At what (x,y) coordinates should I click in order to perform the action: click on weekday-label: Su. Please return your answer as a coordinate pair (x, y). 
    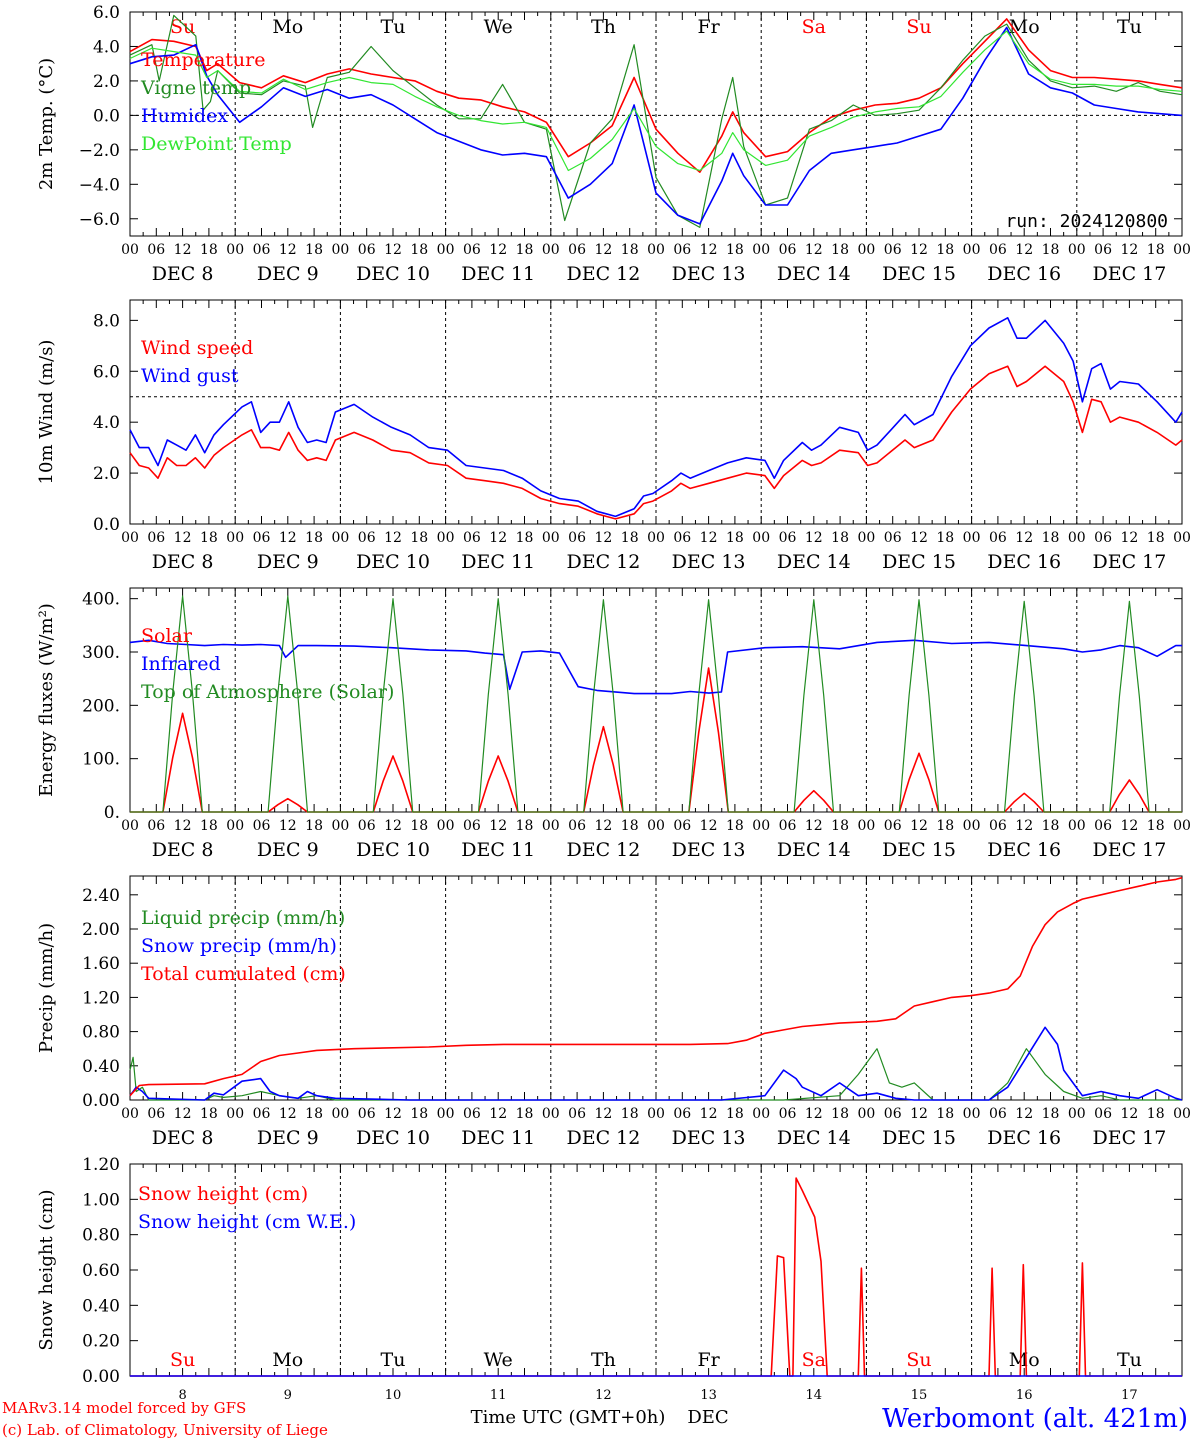
    Looking at the image, I should click on (182, 1360).